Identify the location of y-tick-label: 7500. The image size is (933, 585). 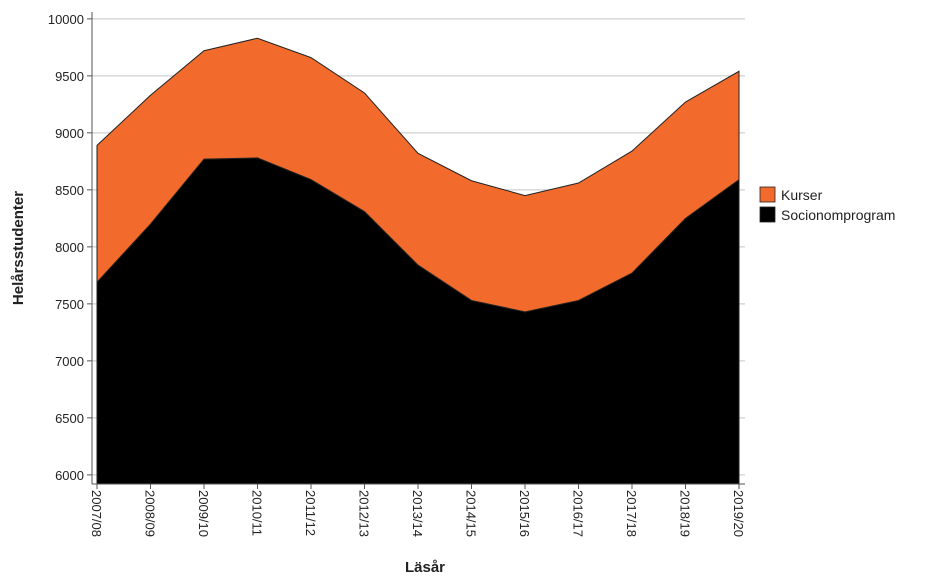
(69, 304).